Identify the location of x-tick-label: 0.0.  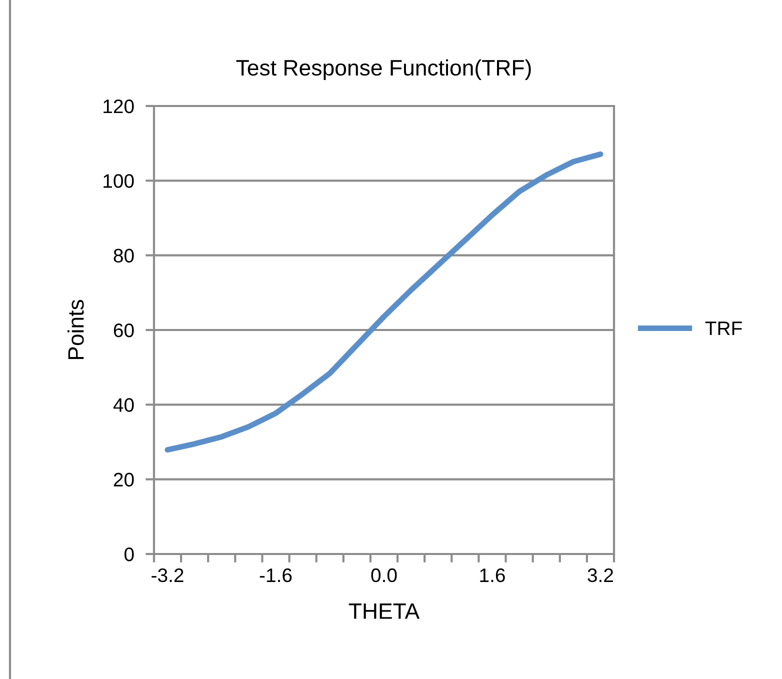
(384, 575).